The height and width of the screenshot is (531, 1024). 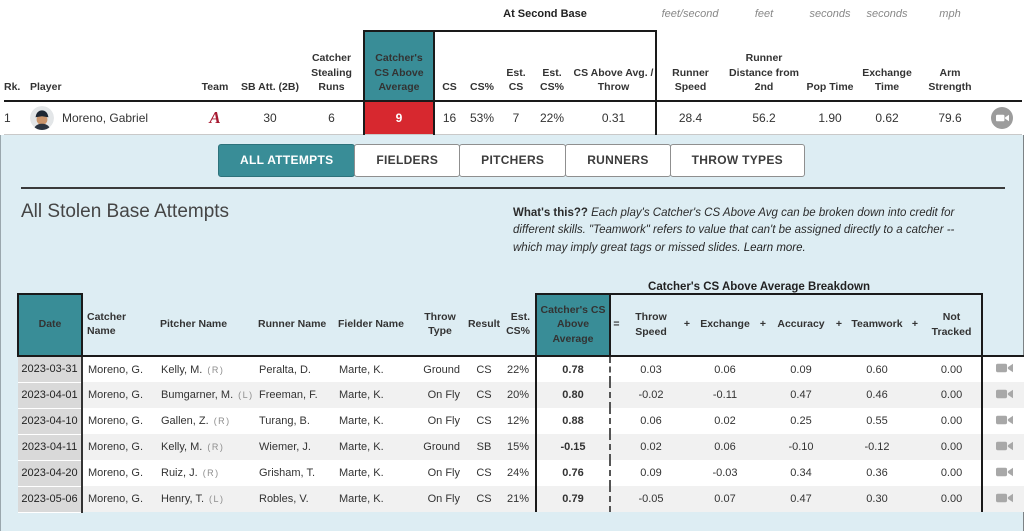 I want to click on cell-pitcher: Gallen, Z. (R), so click(x=205, y=421).